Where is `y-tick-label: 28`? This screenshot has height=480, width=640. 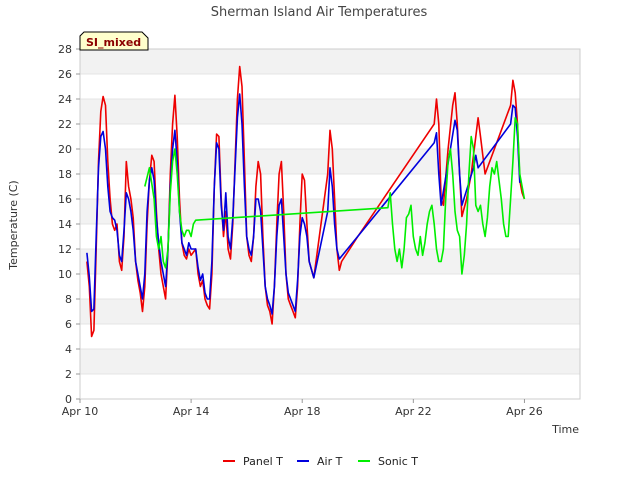
y-tick-label: 28 is located at coordinates (65, 49).